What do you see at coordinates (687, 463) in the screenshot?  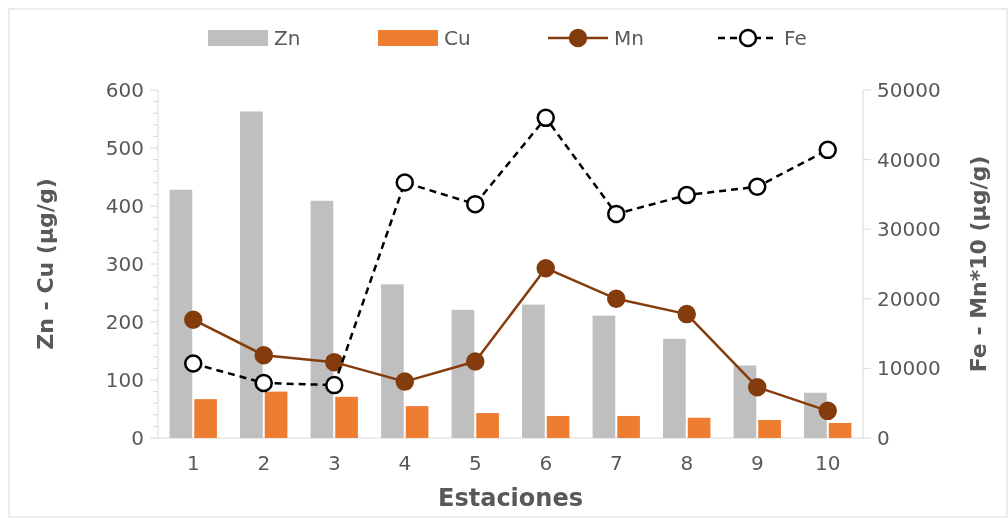 I see `x-tick-label: 8` at bounding box center [687, 463].